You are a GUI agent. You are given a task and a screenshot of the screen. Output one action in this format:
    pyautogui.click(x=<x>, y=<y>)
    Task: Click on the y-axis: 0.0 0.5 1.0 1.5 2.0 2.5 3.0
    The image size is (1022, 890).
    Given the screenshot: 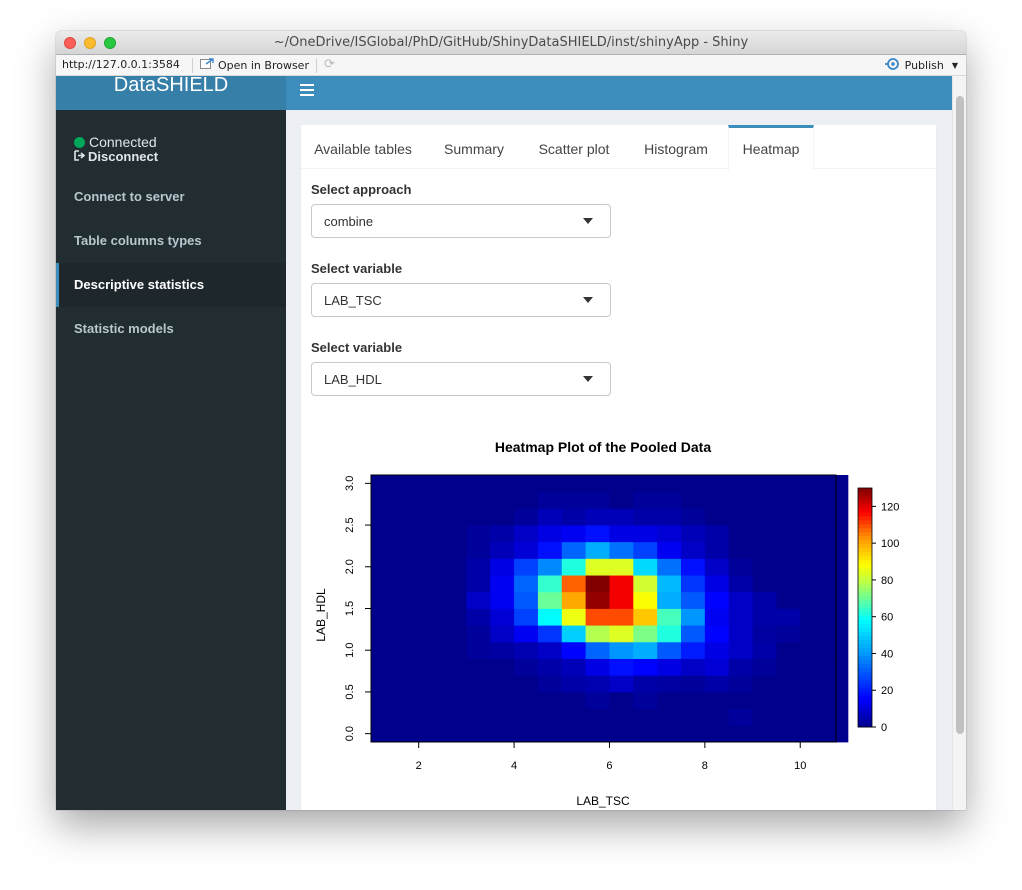 What is the action you would take?
    pyautogui.click(x=357, y=608)
    